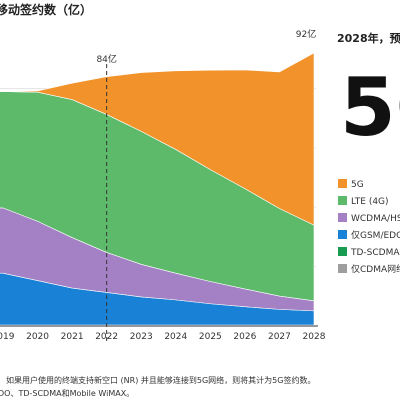  I want to click on x-tick-2024: 2024, so click(175, 337).